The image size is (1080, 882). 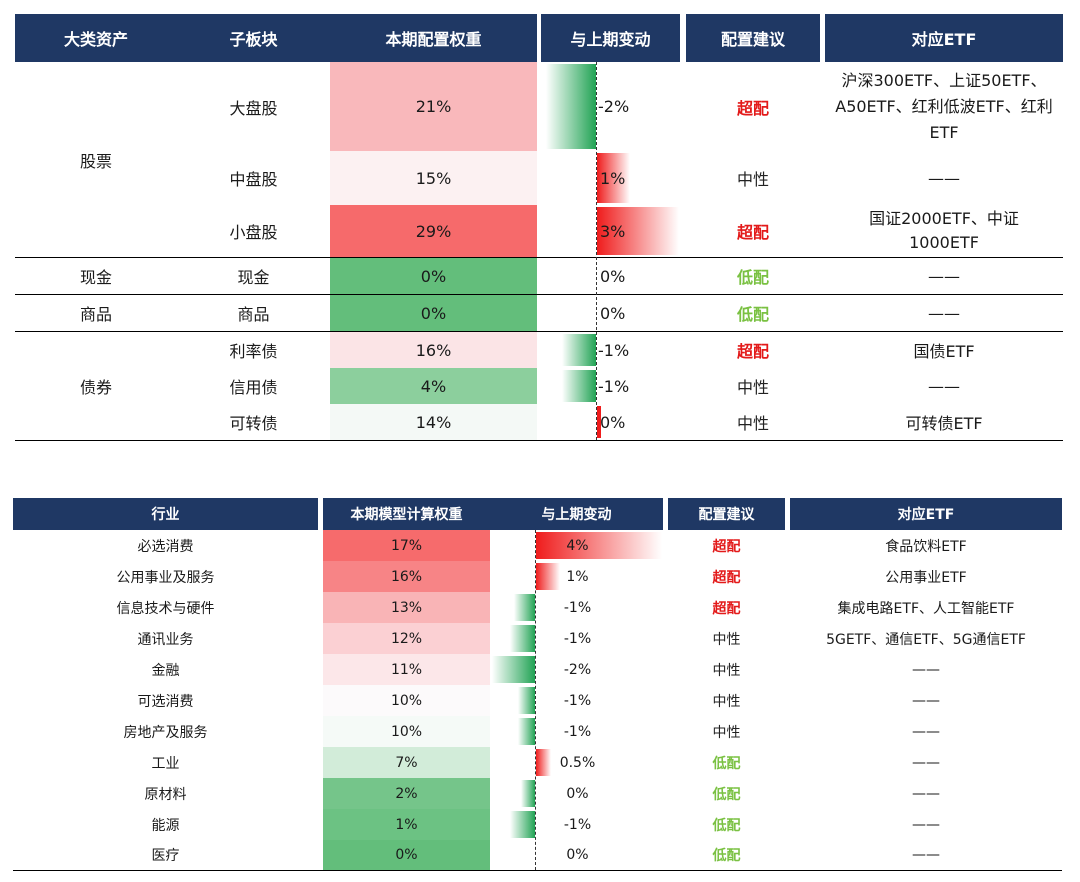 What do you see at coordinates (577, 669) in the screenshot?
I see `t2-change-value: -2%` at bounding box center [577, 669].